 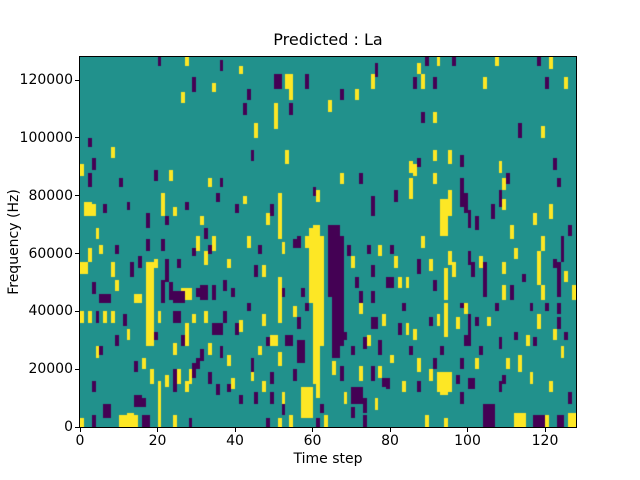 I want to click on x-axis-label: Time step, so click(x=328, y=459).